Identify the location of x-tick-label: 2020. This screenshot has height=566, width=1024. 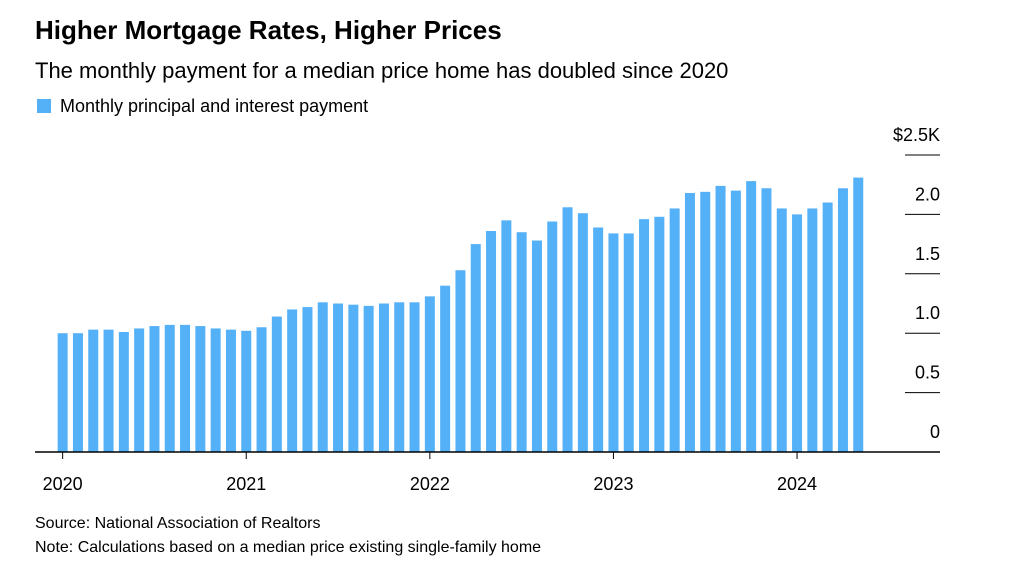
(63, 484).